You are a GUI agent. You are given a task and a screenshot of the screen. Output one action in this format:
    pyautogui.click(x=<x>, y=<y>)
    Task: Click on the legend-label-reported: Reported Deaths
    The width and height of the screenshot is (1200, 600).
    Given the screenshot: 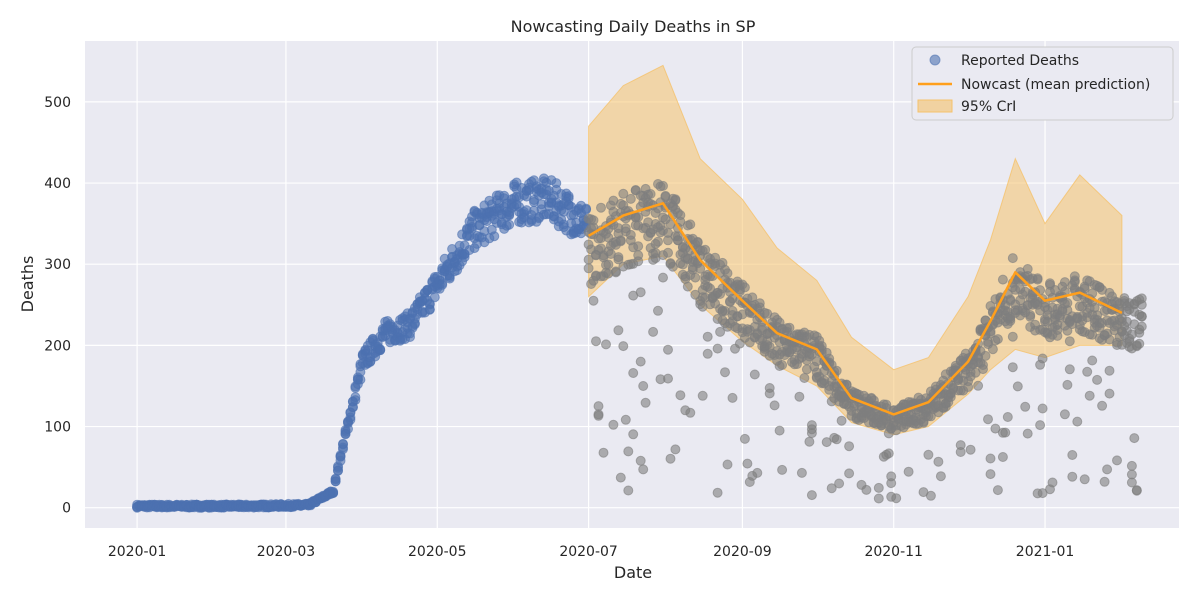 What is the action you would take?
    pyautogui.click(x=1020, y=61)
    